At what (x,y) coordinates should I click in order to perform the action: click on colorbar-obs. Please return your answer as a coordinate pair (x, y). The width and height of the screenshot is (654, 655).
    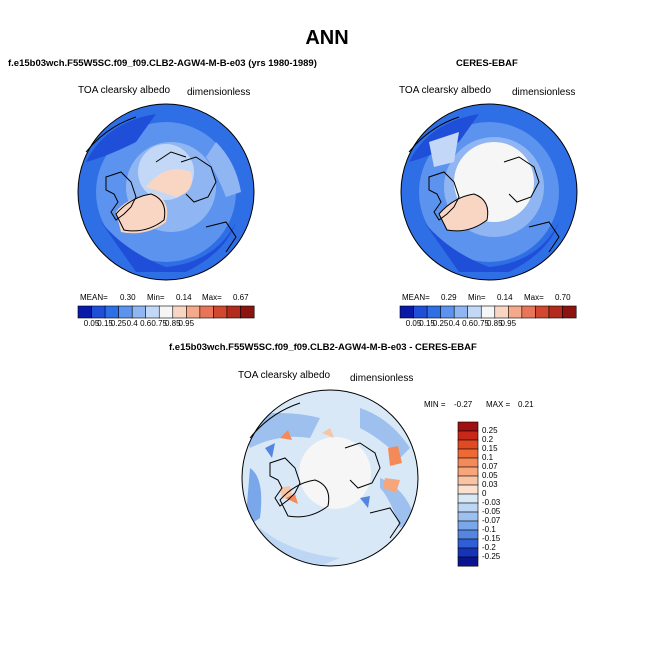
    Looking at the image, I should click on (488, 312).